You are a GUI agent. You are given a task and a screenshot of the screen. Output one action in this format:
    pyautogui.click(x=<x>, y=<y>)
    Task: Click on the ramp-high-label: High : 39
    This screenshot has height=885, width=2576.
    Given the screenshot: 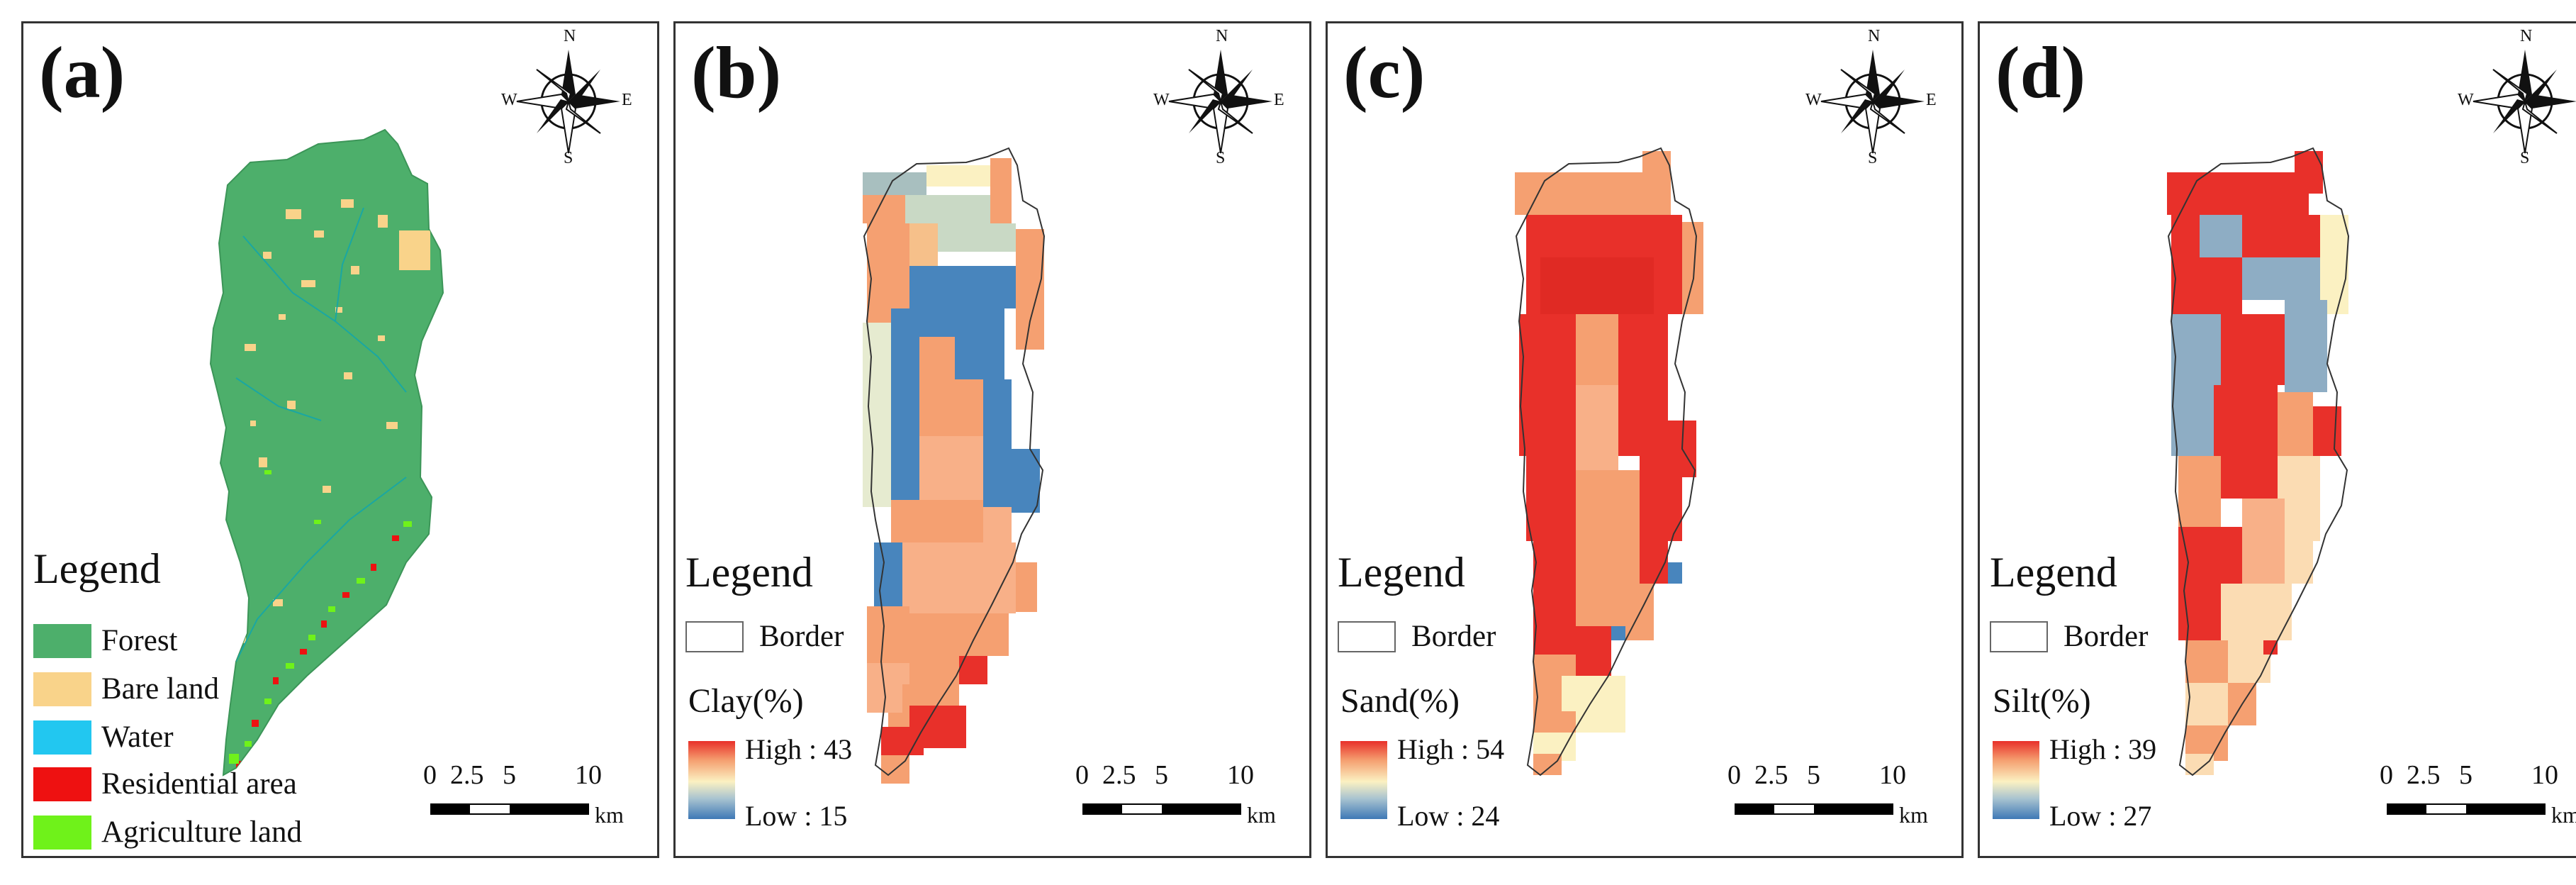 What is the action you would take?
    pyautogui.click(x=2103, y=749)
    